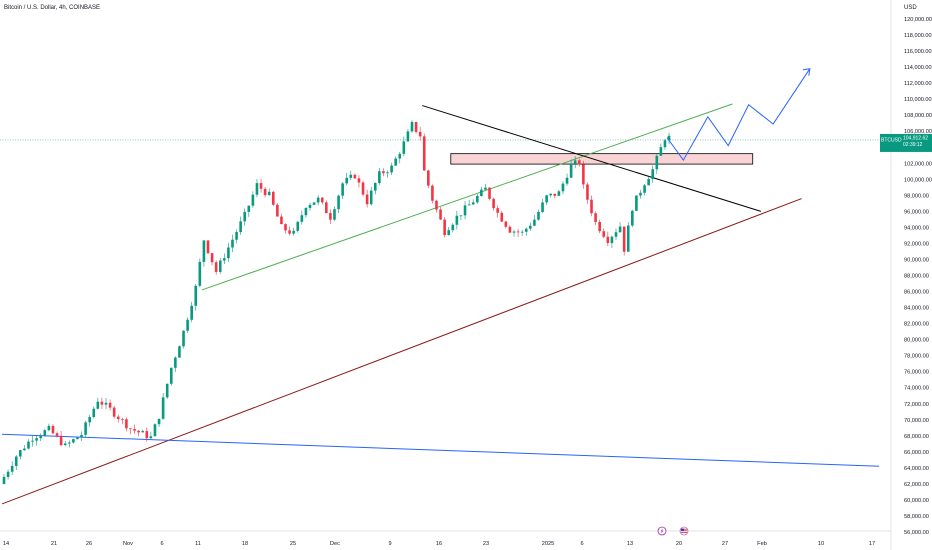 Image resolution: width=932 pixels, height=550 pixels. Describe the element at coordinates (916, 389) in the screenshot. I see `y-tick-label: 74,000.00` at that location.